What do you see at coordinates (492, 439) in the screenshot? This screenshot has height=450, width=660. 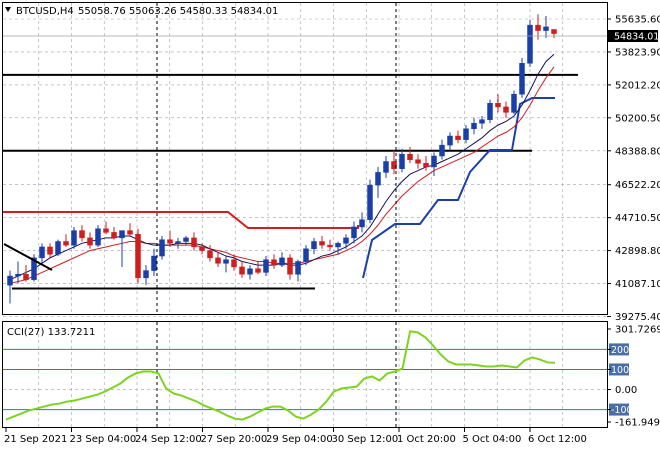 I see `time-axis-label: 5 Oct 04:00` at bounding box center [492, 439].